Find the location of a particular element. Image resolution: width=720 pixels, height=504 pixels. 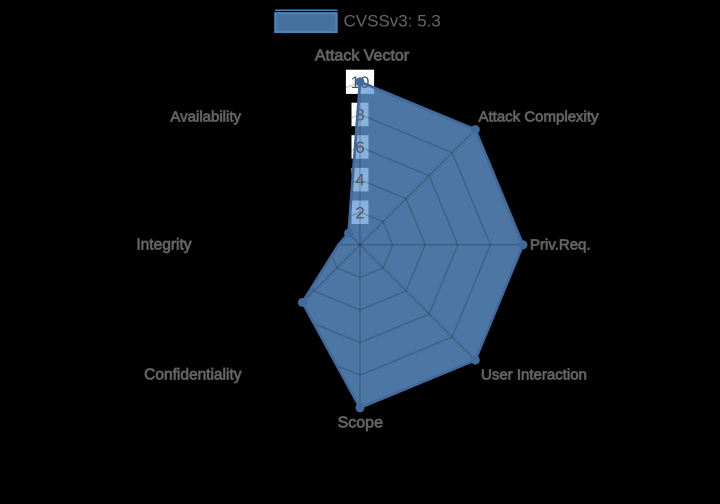

svg-text: Integrity is located at coordinates (163, 245).